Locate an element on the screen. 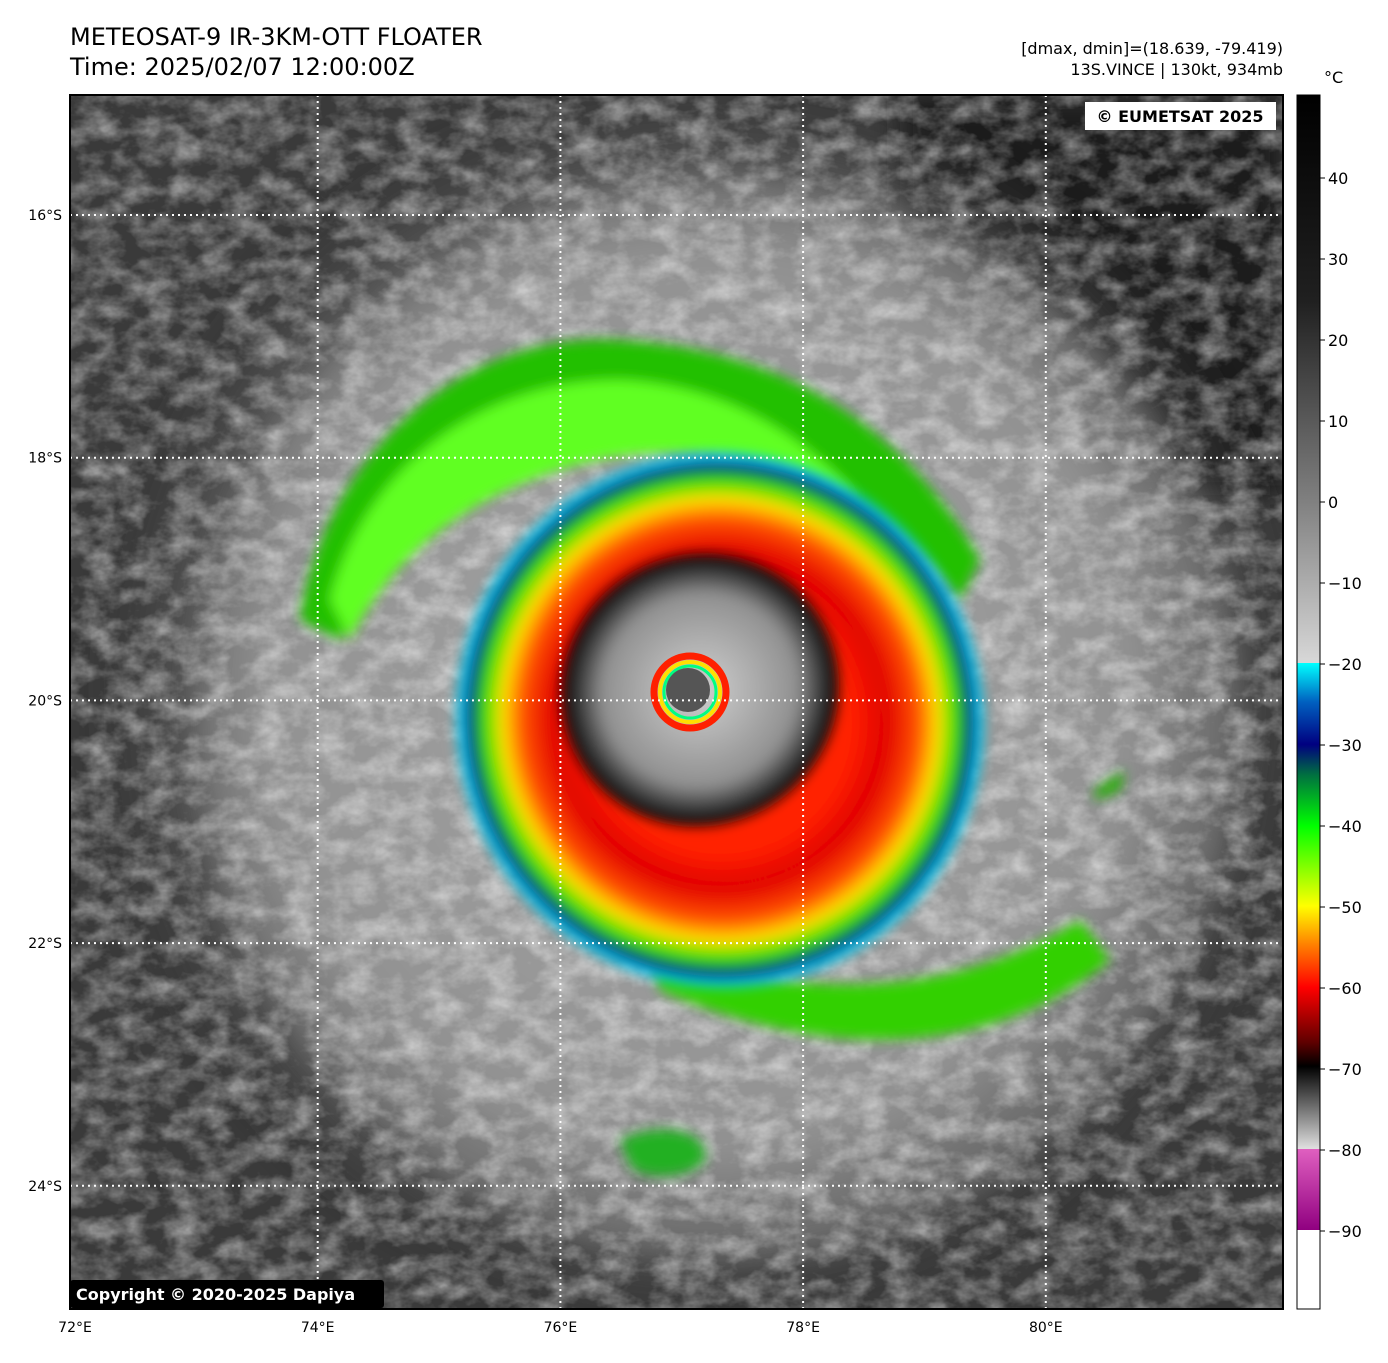 The height and width of the screenshot is (1363, 1388). colorbar-tick-label: 0 is located at coordinates (1333, 502).